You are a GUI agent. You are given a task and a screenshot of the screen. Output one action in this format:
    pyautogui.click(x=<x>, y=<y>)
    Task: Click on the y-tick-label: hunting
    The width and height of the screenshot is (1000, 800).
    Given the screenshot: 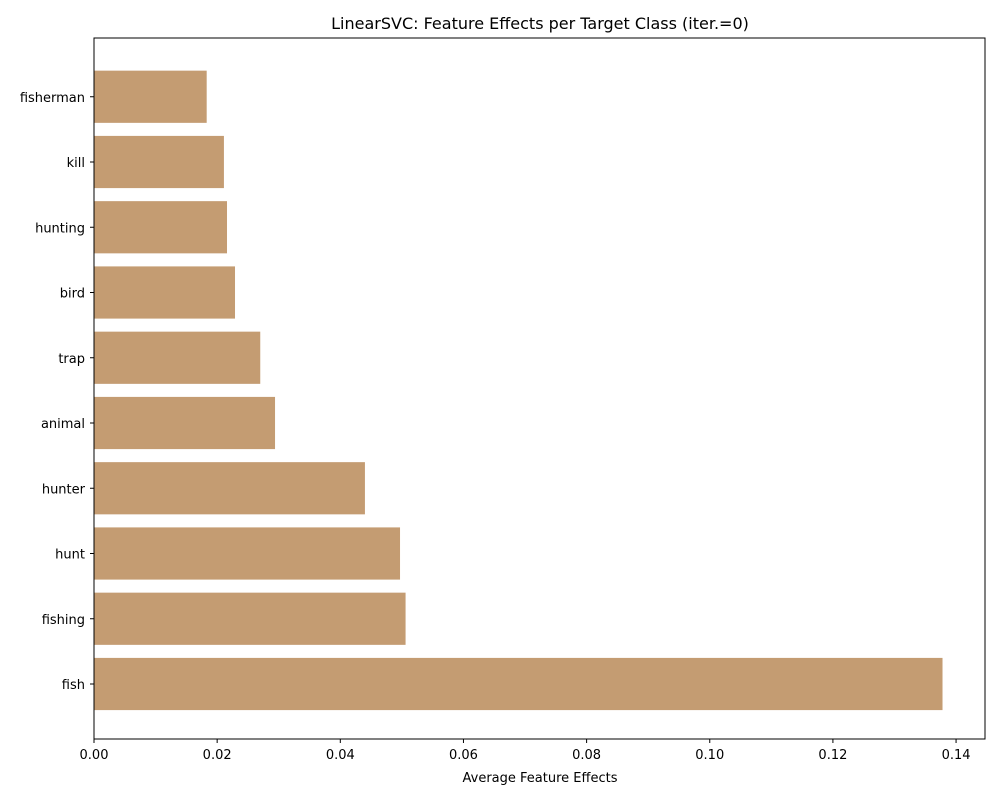 What is the action you would take?
    pyautogui.click(x=60, y=228)
    